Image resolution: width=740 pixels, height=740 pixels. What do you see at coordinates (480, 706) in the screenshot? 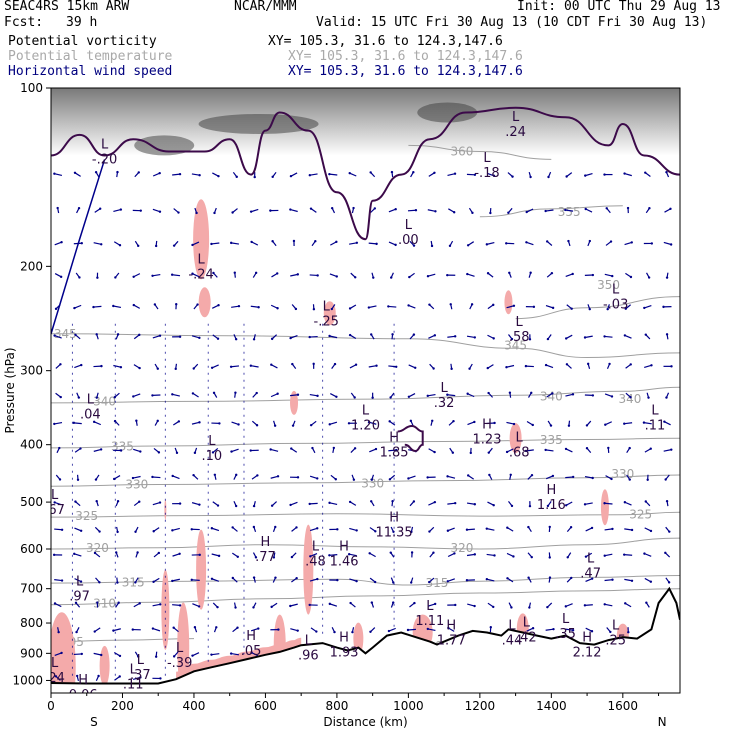
I see `x-tick-label: 1200` at bounding box center [480, 706].